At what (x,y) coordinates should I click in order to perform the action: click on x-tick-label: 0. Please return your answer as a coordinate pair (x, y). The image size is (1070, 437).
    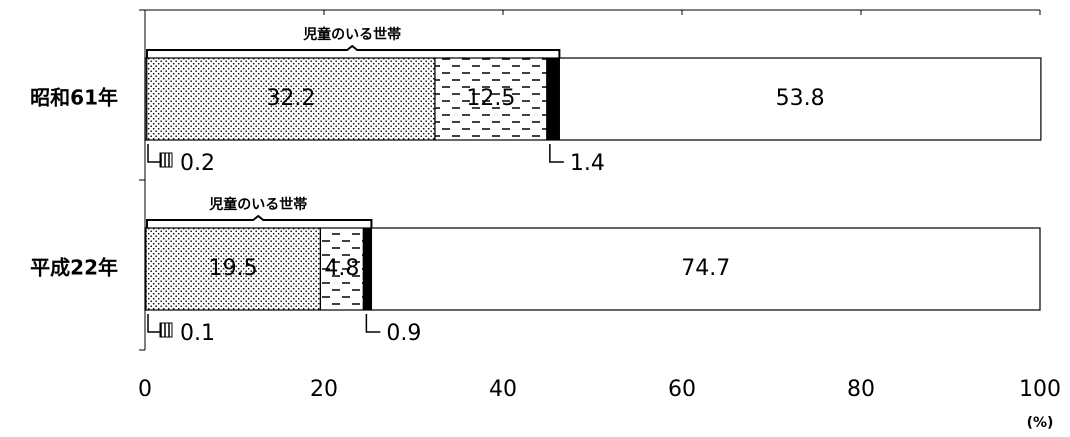
    Looking at the image, I should click on (145, 389).